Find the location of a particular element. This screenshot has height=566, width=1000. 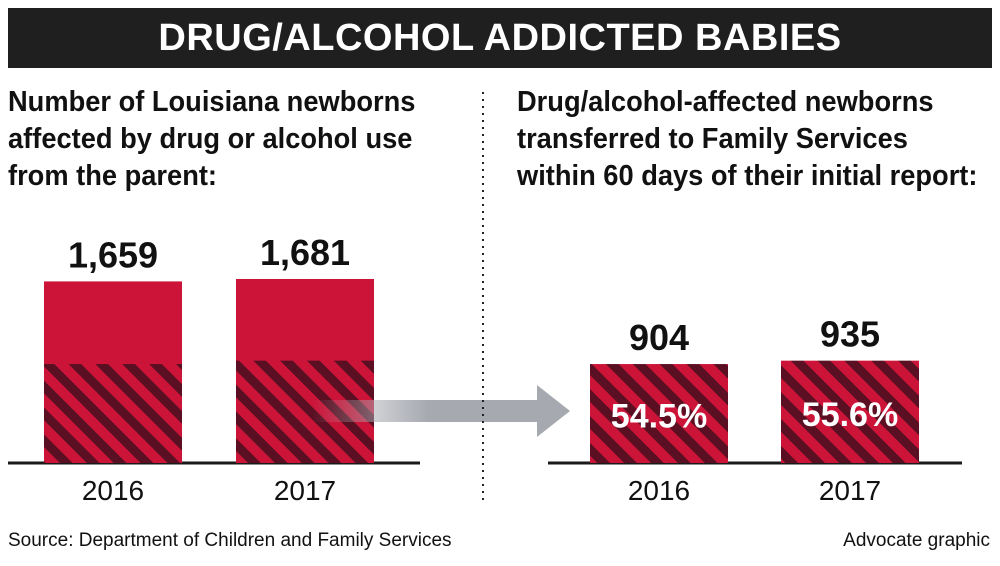

left-category-label-2016: 2016 is located at coordinates (113, 490).